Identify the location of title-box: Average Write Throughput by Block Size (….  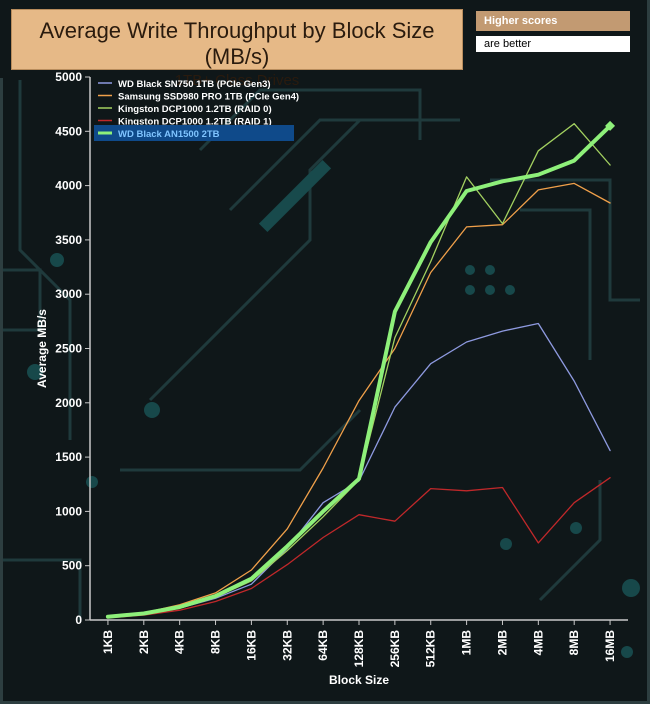
(237, 49).